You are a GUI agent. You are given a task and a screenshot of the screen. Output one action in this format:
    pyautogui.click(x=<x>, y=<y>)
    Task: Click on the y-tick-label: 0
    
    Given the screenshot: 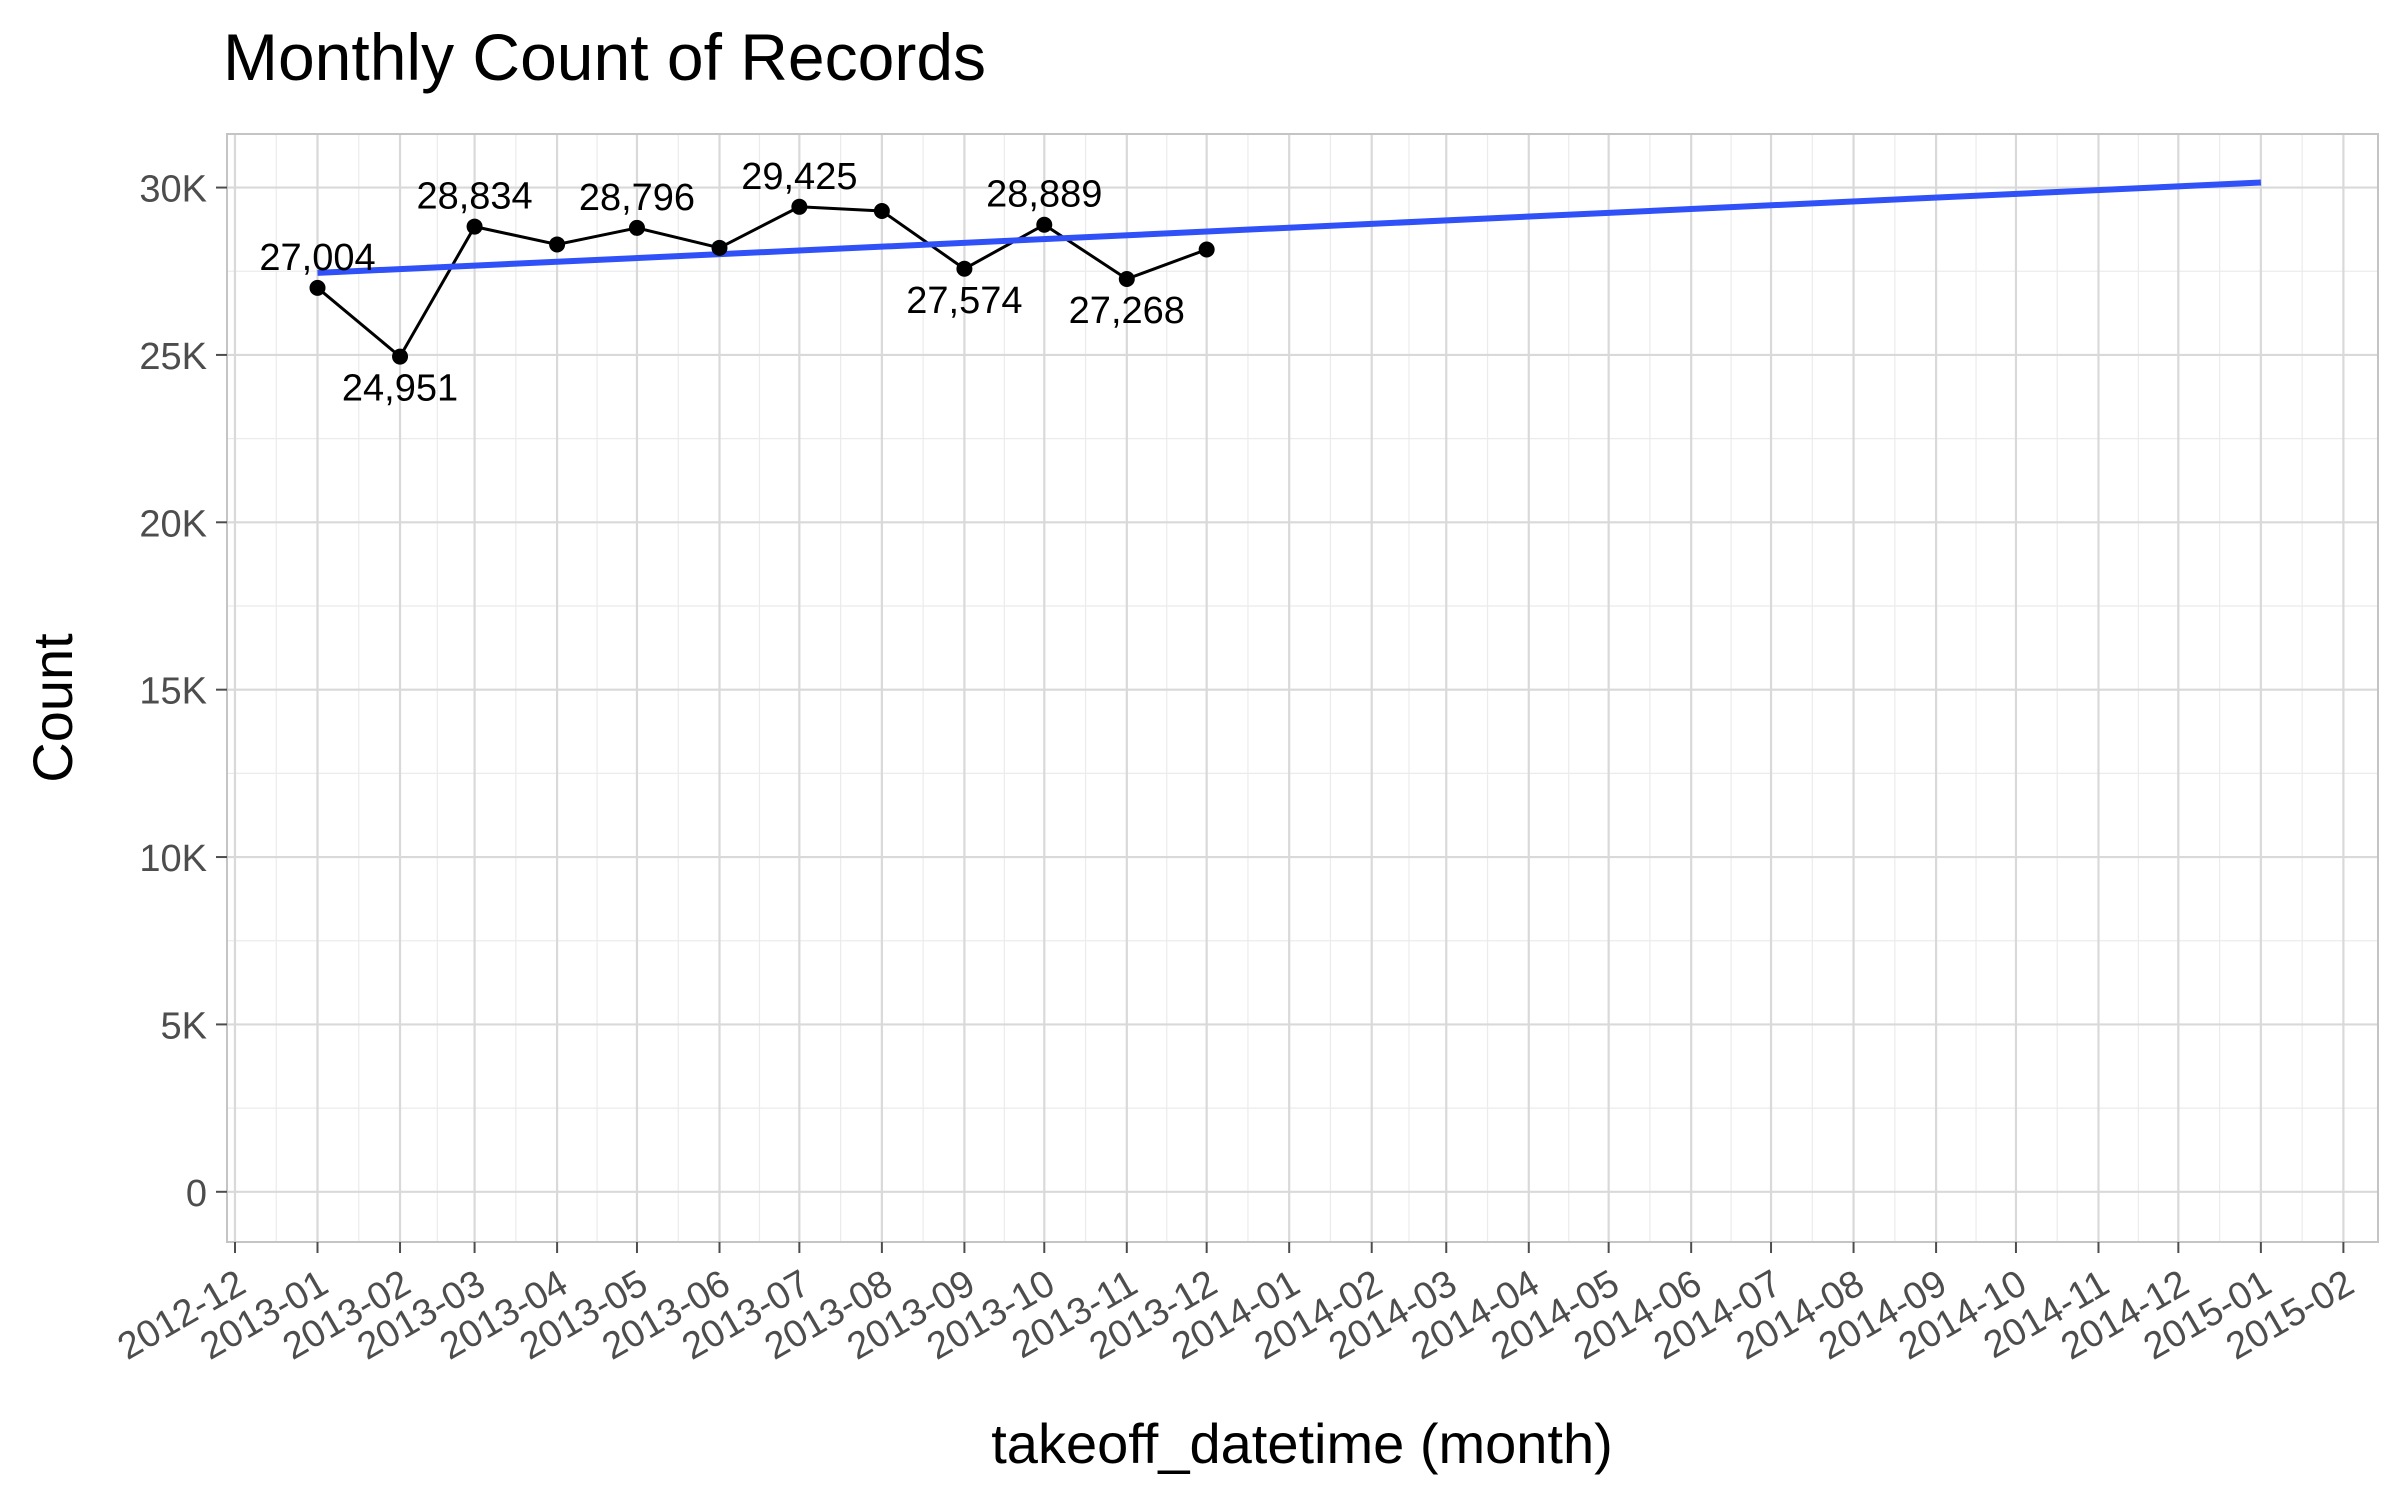 What is the action you would take?
    pyautogui.click(x=196, y=1194)
    